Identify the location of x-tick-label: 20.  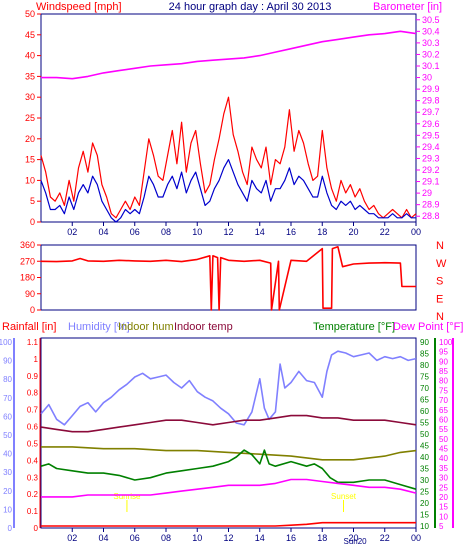
(353, 538).